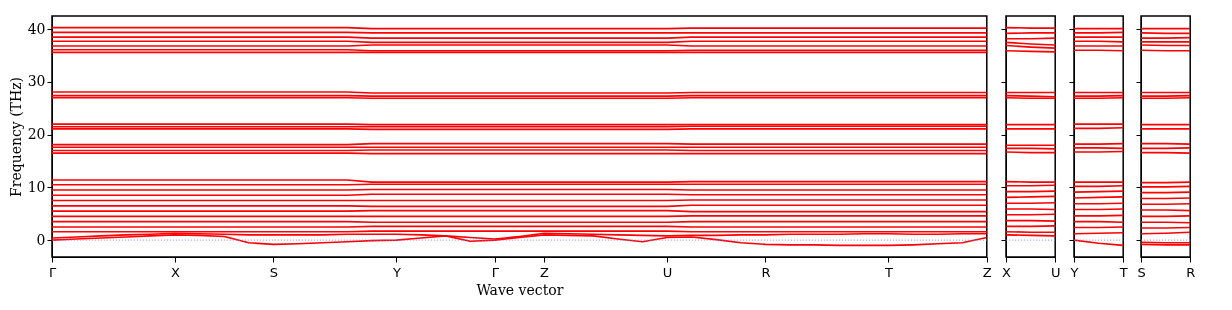 Image resolution: width=1232 pixels, height=310 pixels. I want to click on y-axis-title: Frequency (THz), so click(15, 137).